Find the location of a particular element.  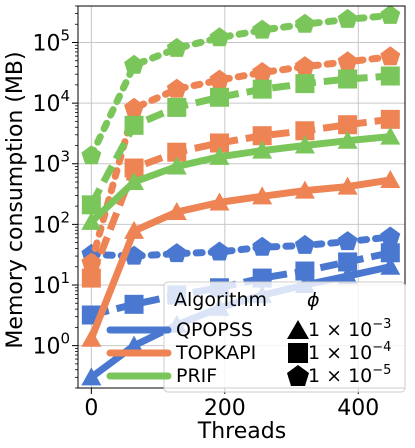

y-tick-label: 10⁵ is located at coordinates (51, 41).